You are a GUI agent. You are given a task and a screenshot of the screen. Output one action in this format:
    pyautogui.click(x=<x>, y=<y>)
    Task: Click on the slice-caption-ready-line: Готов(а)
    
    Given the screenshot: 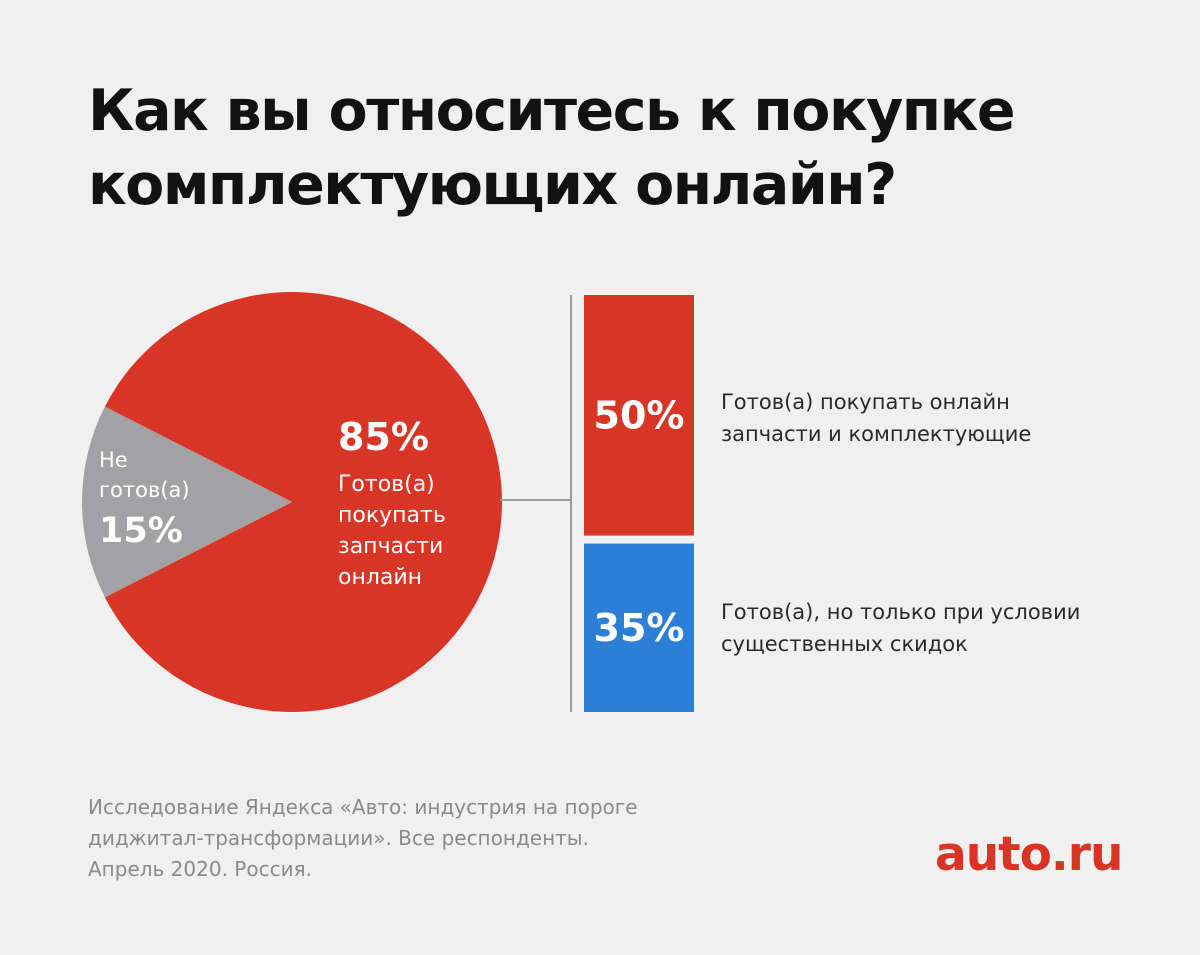 What is the action you would take?
    pyautogui.click(x=386, y=484)
    